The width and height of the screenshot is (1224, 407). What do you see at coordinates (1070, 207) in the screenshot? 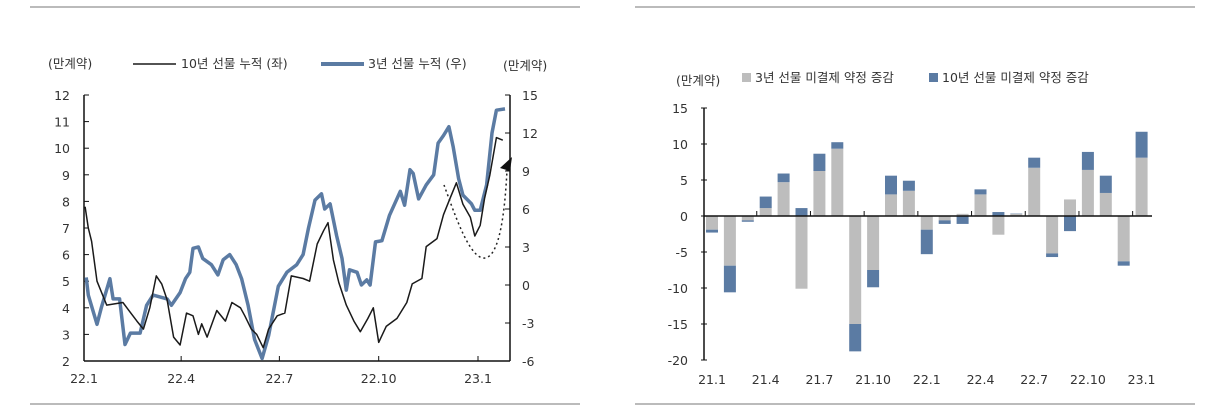
I see `bar-3y-22.9` at bounding box center [1070, 207].